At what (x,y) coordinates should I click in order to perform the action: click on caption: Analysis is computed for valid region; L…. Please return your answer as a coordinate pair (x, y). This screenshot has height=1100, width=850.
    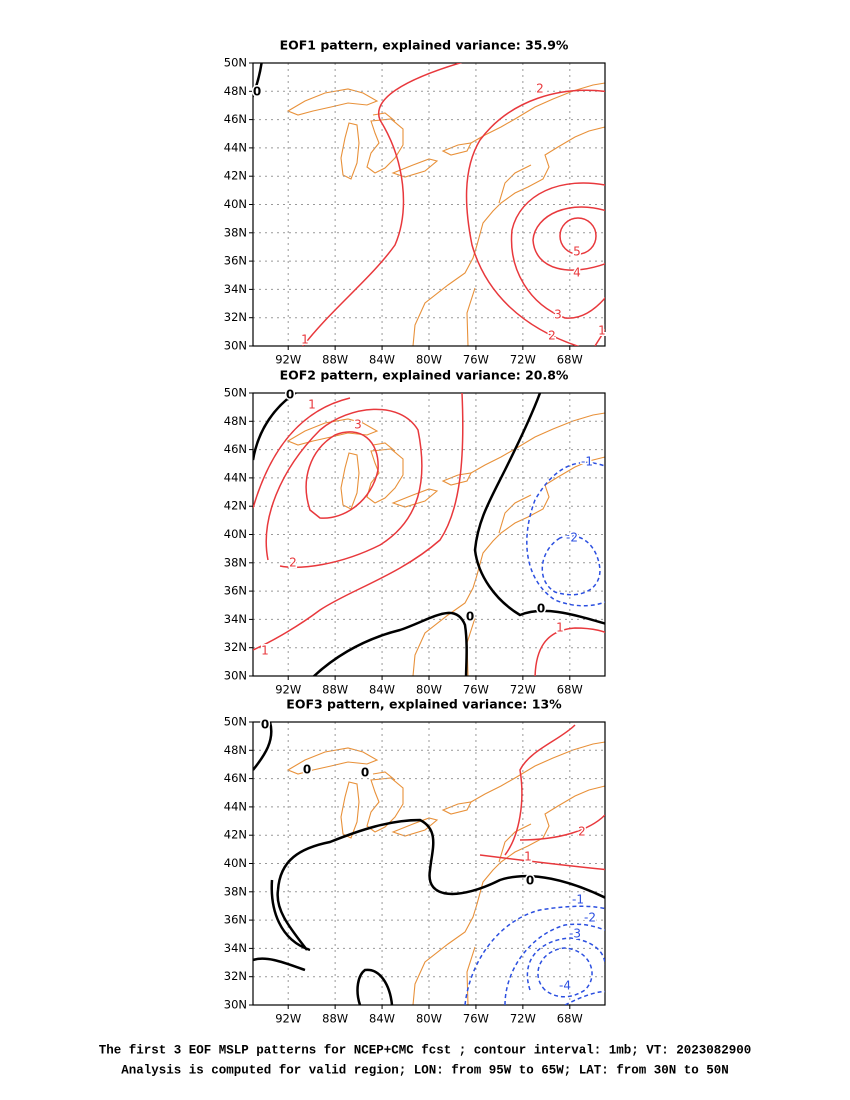
    Looking at the image, I should click on (425, 1070).